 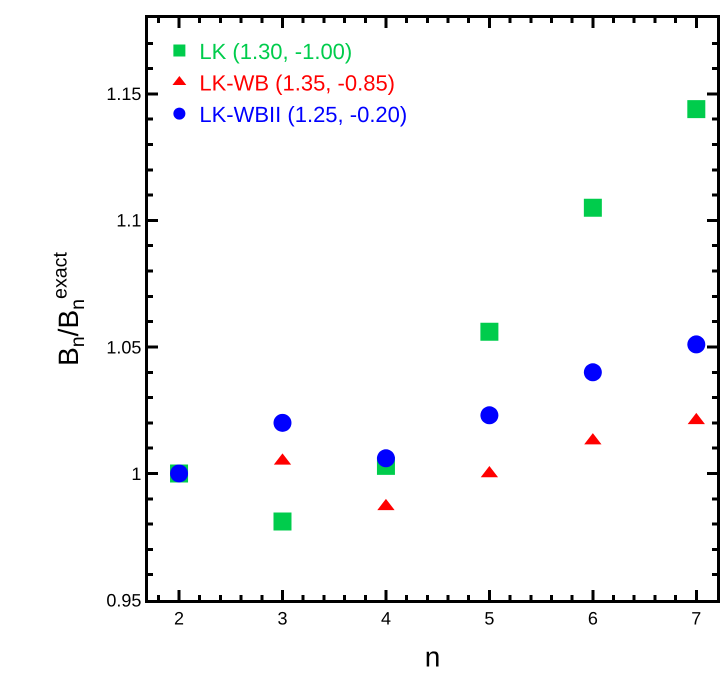 What do you see at coordinates (275, 51) in the screenshot?
I see `legend-label: LK (1.30, -1.00)` at bounding box center [275, 51].